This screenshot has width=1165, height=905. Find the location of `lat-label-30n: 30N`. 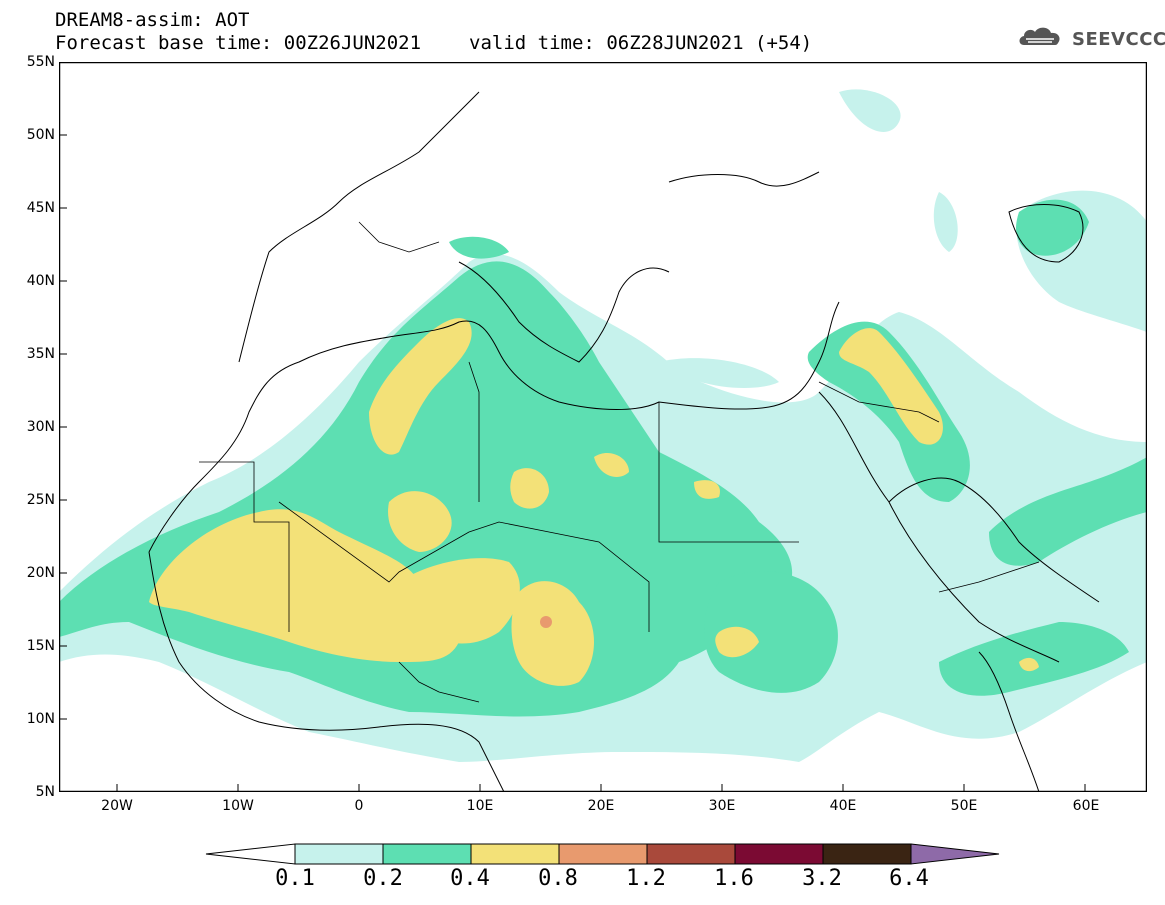

lat-label-30n: 30N is located at coordinates (40, 427).